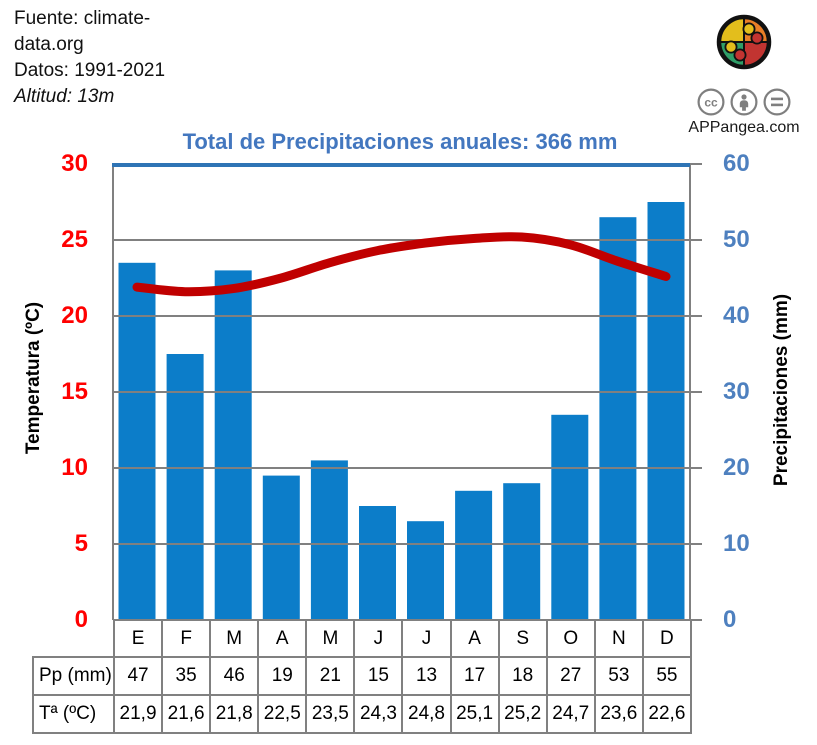 This screenshot has height=745, width=817. What do you see at coordinates (426, 714) in the screenshot?
I see `temp-value-7: 24,8` at bounding box center [426, 714].